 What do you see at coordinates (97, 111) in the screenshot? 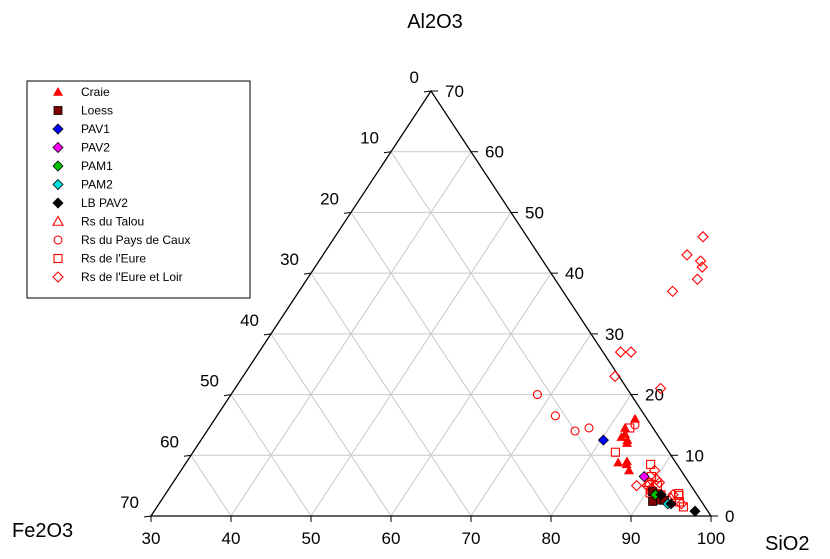
I see `legend-label-loess: Loess` at bounding box center [97, 111].